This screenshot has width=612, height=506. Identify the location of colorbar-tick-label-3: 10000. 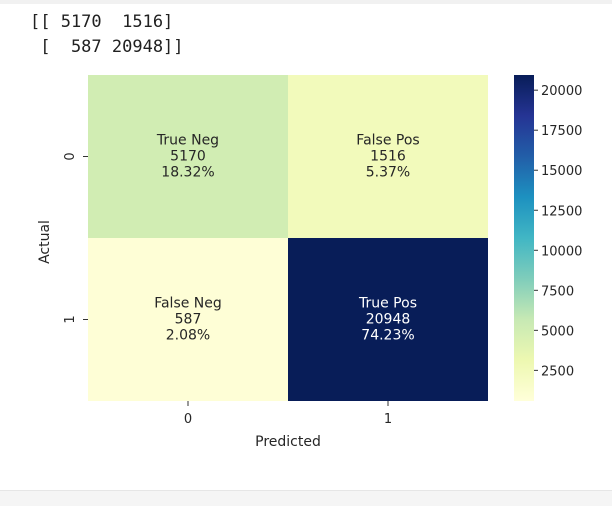
(561, 251).